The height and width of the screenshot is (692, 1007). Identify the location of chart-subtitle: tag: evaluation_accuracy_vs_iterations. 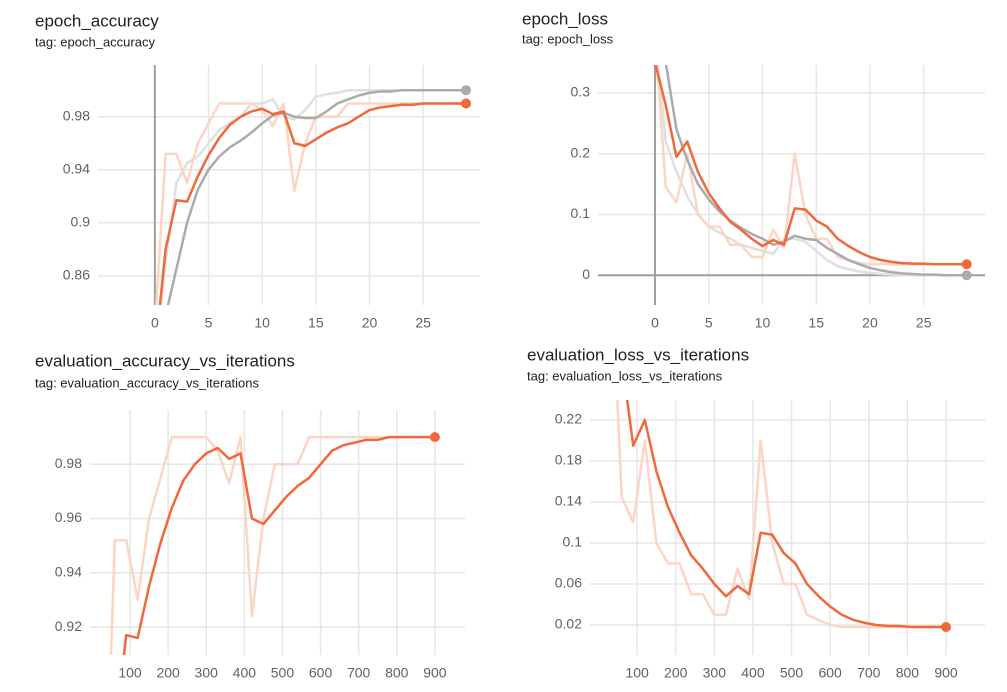
(147, 382).